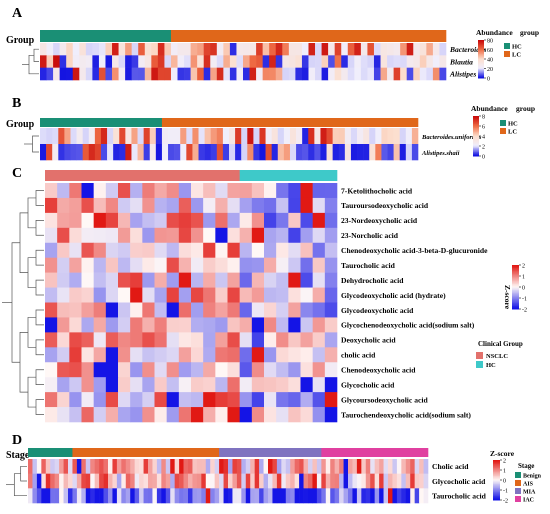 This screenshot has width=550, height=514. I want to click on colorbar-tick-label: 2, so click(523, 267).